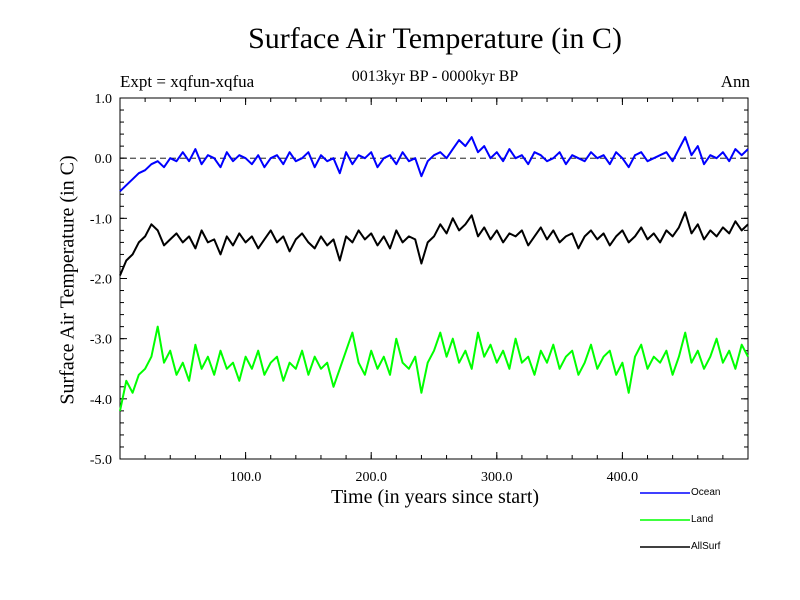 Image resolution: width=800 pixels, height=600 pixels. What do you see at coordinates (706, 546) in the screenshot?
I see `legend-label-allsurf: AllSurf` at bounding box center [706, 546].